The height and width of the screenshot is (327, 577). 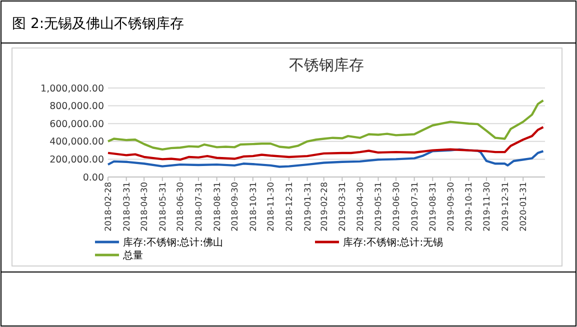 I want to click on x-tick-label: 2019-08-31, so click(x=433, y=207).